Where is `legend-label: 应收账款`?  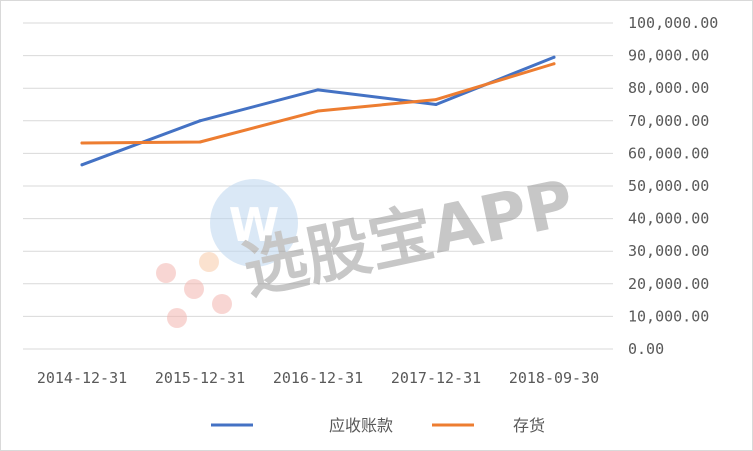 legend-label: 应收账款 is located at coordinates (361, 425).